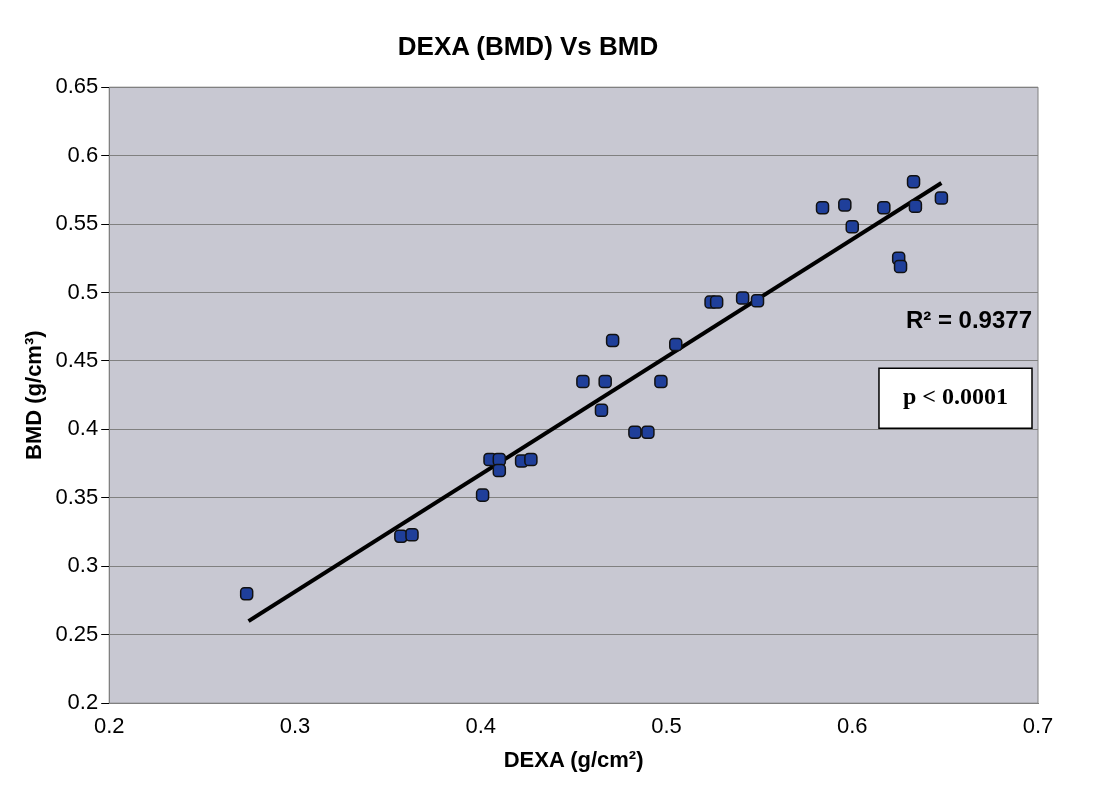 Image resolution: width=1096 pixels, height=801 pixels. What do you see at coordinates (77, 223) in the screenshot?
I see `y-tick-label: 0.55` at bounding box center [77, 223].